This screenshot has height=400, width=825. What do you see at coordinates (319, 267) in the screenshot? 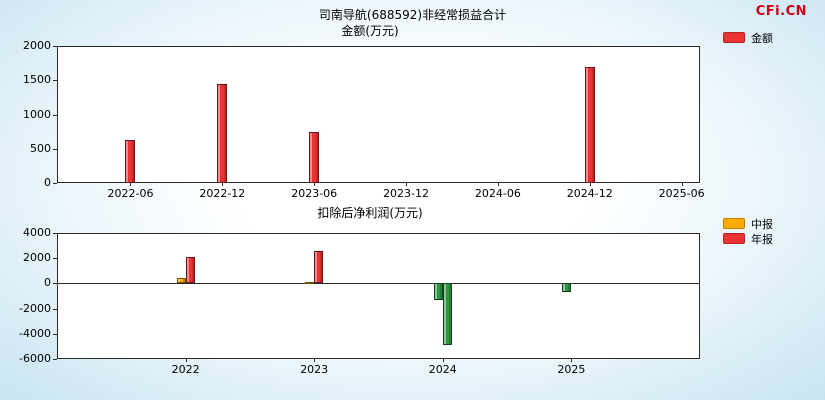
I see `bar-s1-2023` at bounding box center [319, 267].